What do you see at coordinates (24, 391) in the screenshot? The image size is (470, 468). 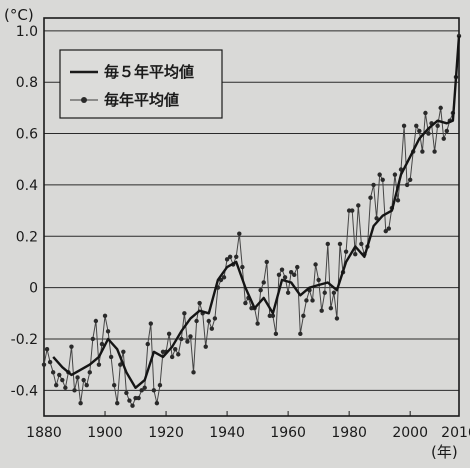 I see `y-tick-label: -0.4` at bounding box center [24, 391].